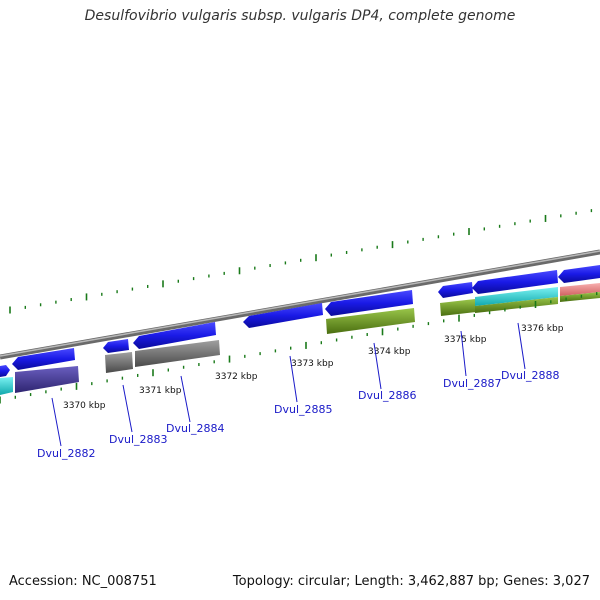 This screenshot has height=600, width=600. I want to click on gene-label-dvul-2883: Dvul_2883, so click(138, 439).